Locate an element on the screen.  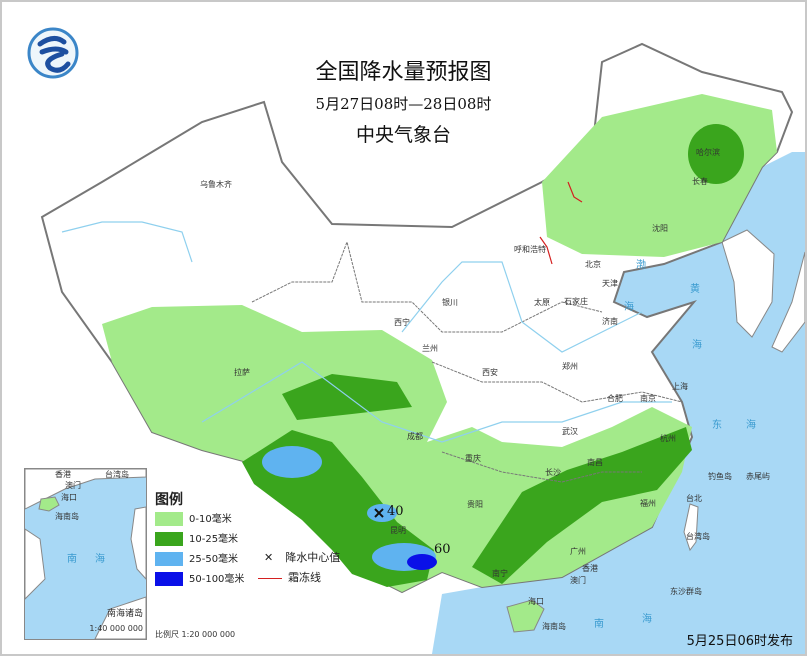
city-label: 赤尾屿 is located at coordinates (758, 476).